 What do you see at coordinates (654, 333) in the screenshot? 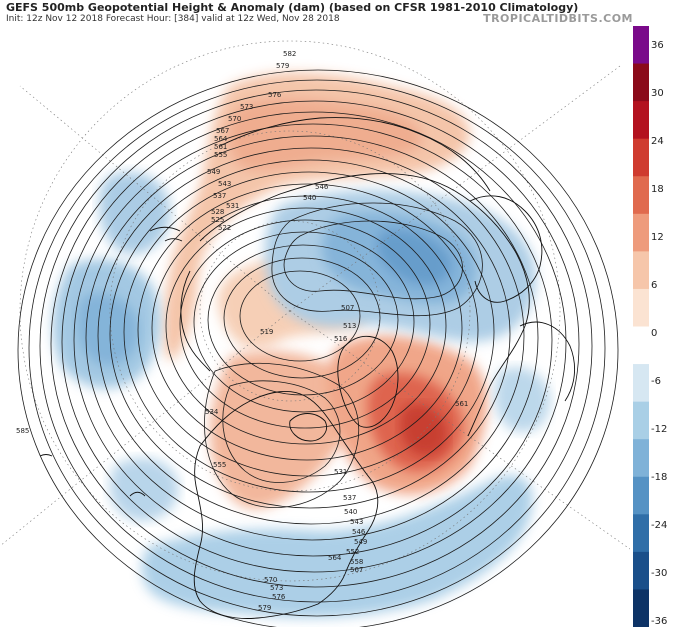
I see `colorbar-tick: 0` at bounding box center [654, 333].